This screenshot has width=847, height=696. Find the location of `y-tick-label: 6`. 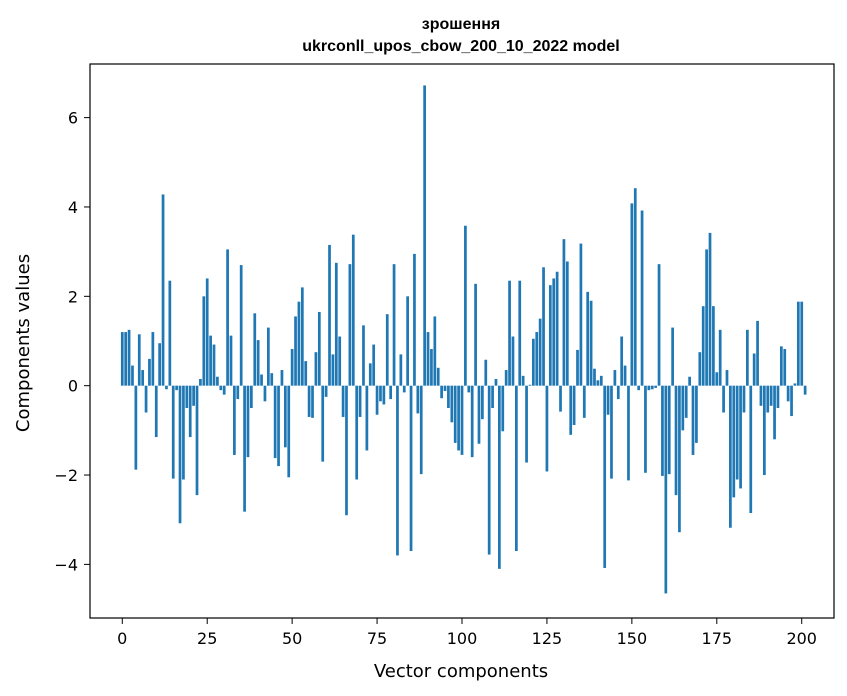

y-tick-label: 6 is located at coordinates (73, 118).